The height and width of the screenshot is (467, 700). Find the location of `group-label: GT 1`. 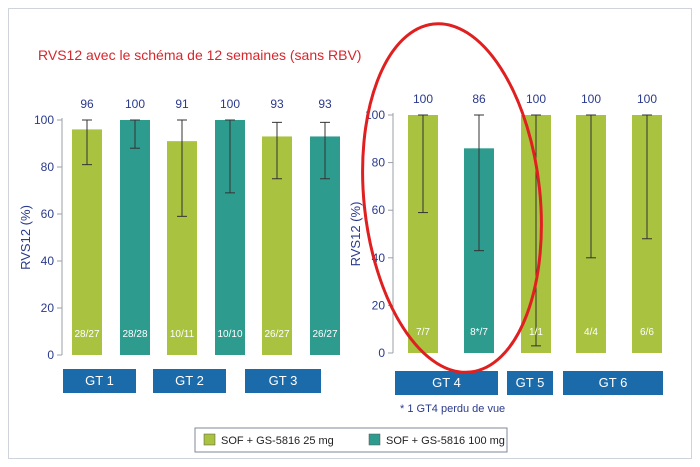

group-label: GT 1 is located at coordinates (99, 380).